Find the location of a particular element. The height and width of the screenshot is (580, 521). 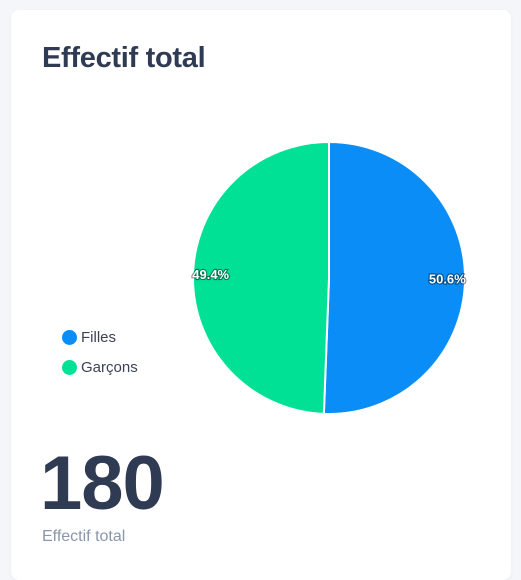

pie-label-filles: 50.6% is located at coordinates (447, 279).